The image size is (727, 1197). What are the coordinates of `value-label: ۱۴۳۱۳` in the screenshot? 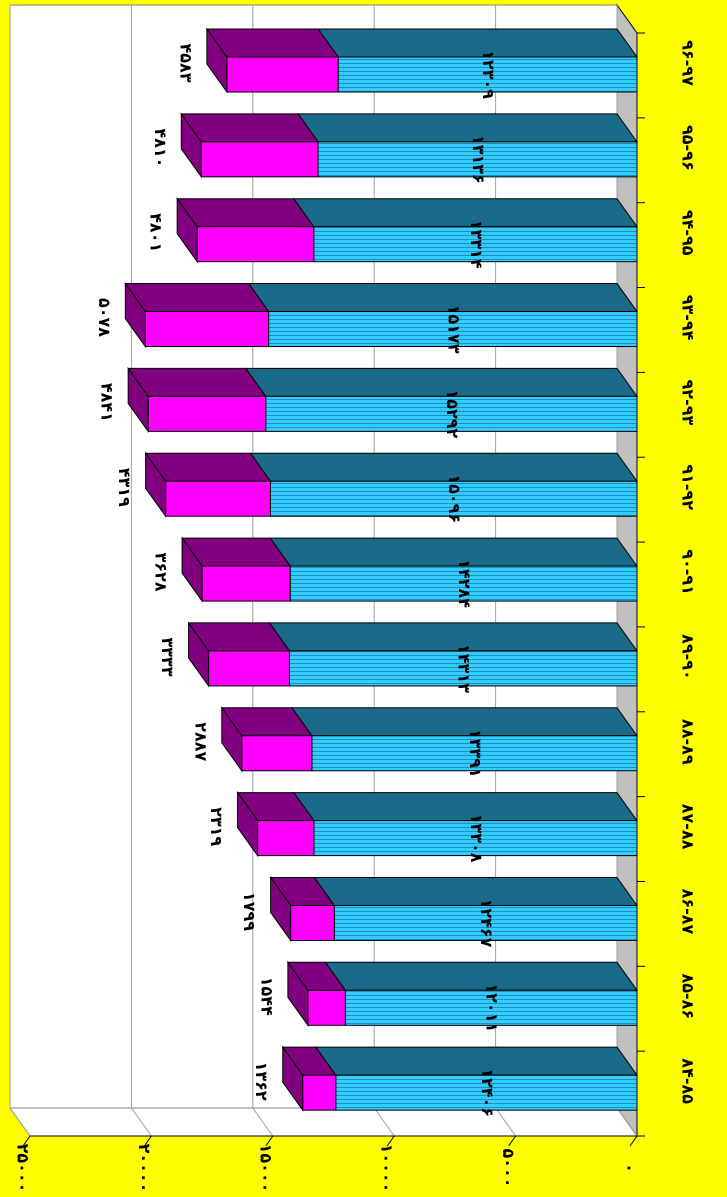 It's located at (464, 668).